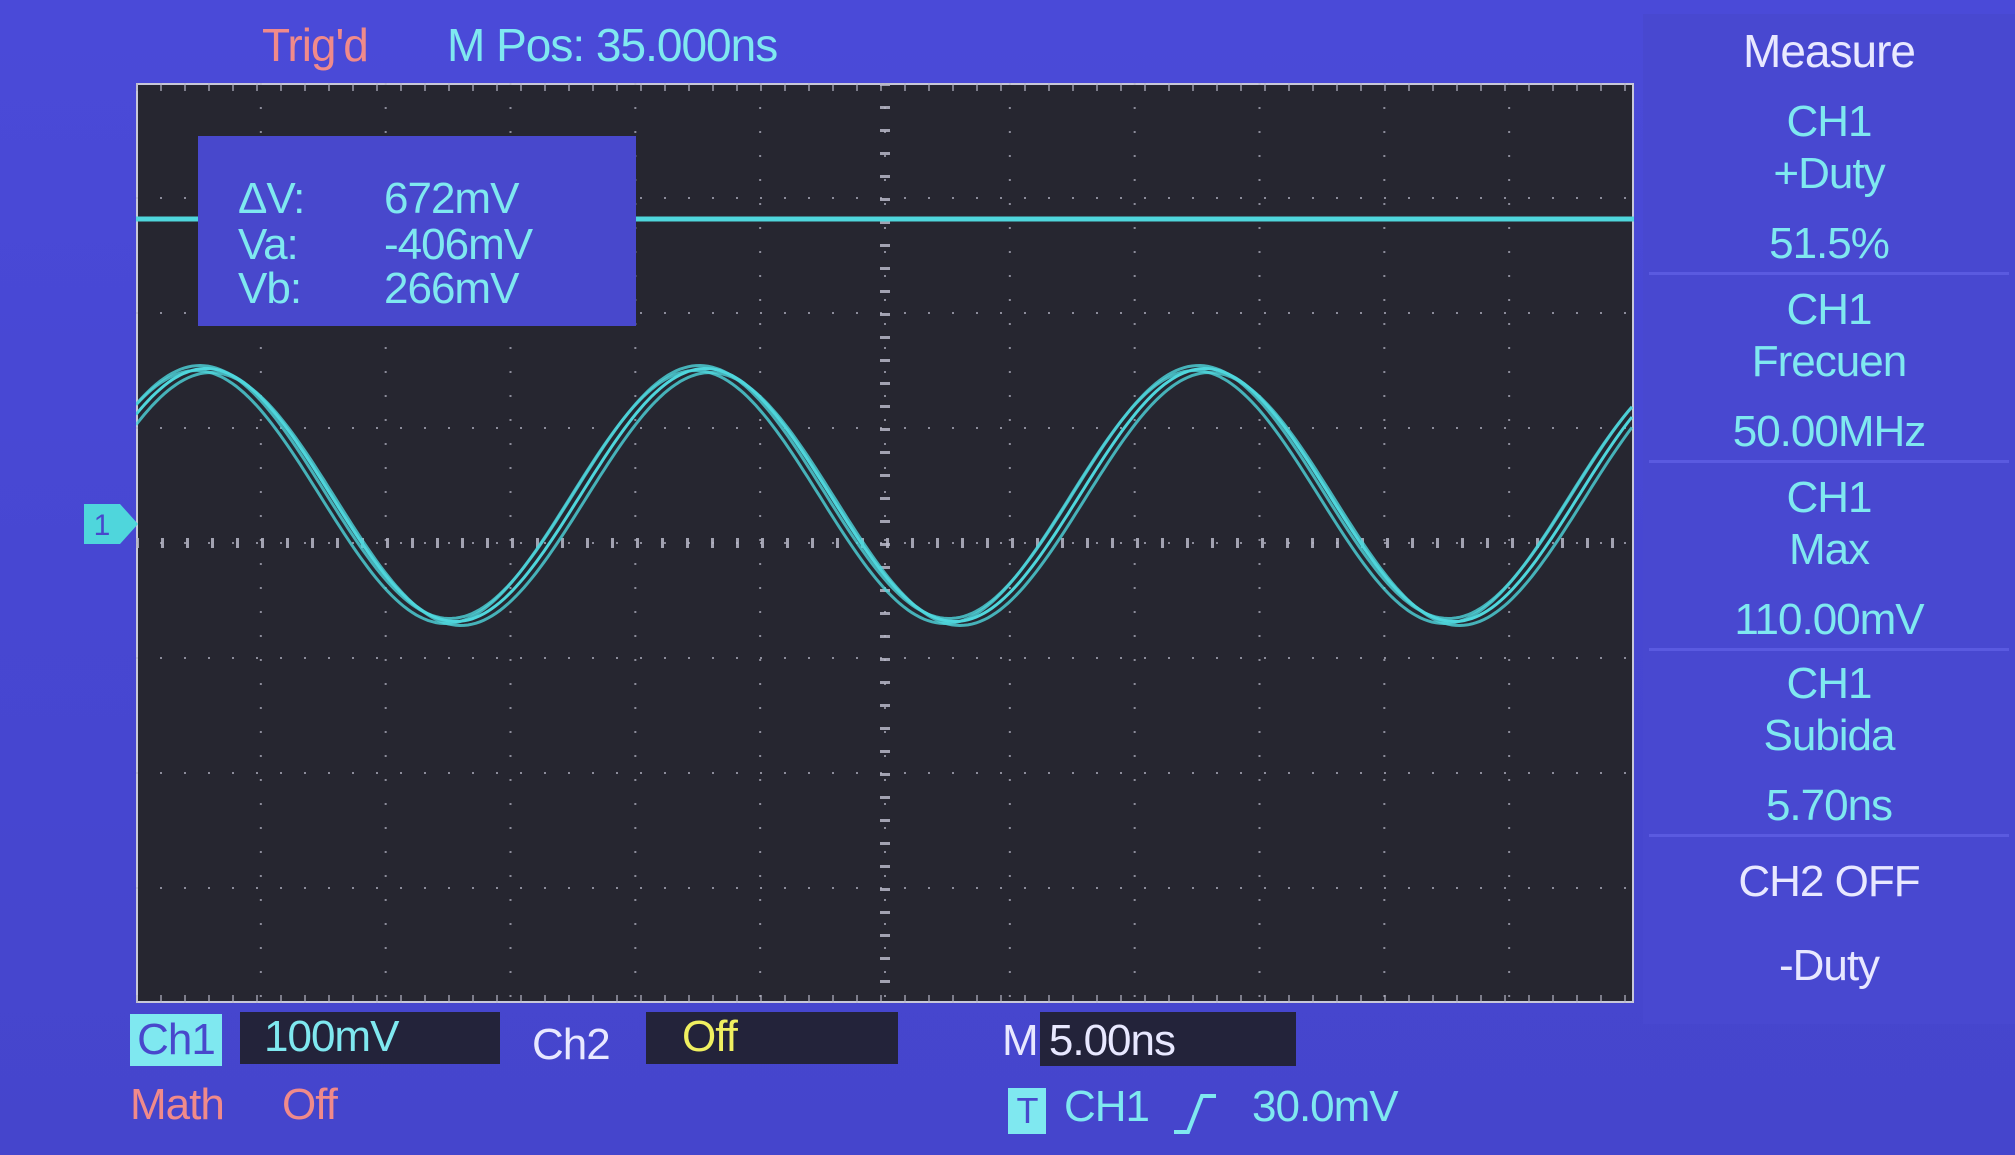 The width and height of the screenshot is (2015, 1155). What do you see at coordinates (1829, 173) in the screenshot?
I see `measure-name: +Duty` at bounding box center [1829, 173].